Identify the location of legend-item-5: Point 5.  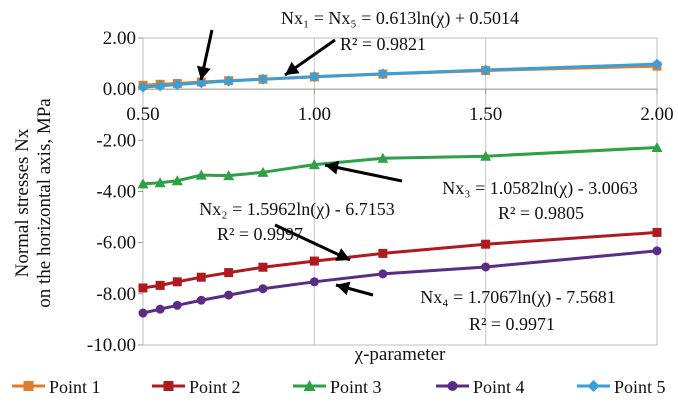
(621, 387).